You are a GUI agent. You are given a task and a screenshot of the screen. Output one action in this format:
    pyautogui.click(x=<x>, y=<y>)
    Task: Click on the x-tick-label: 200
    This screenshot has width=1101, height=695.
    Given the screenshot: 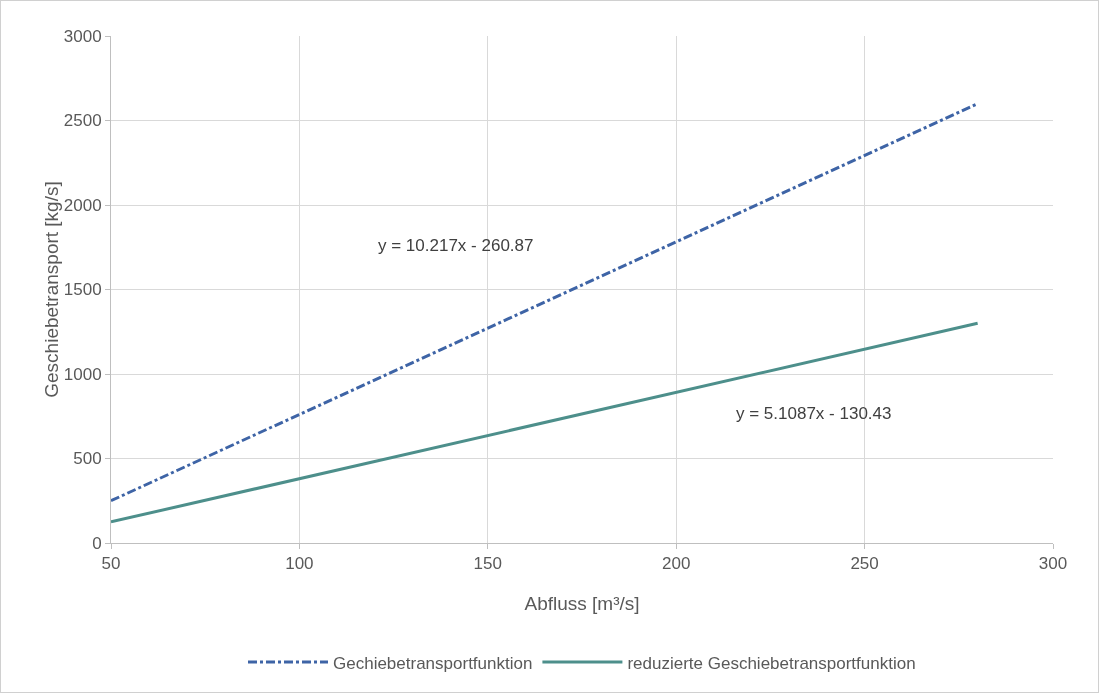 What is the action you would take?
    pyautogui.click(x=676, y=564)
    